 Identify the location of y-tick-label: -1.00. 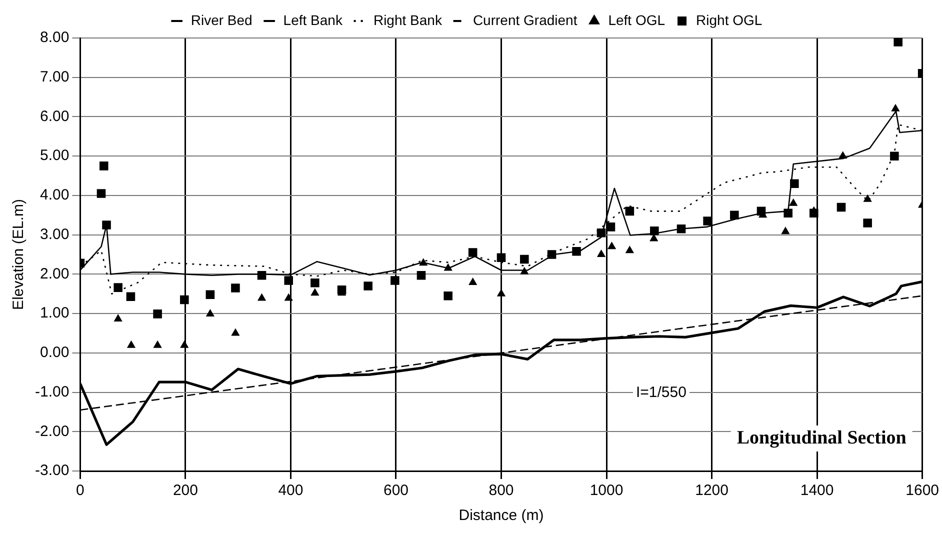
(52, 391).